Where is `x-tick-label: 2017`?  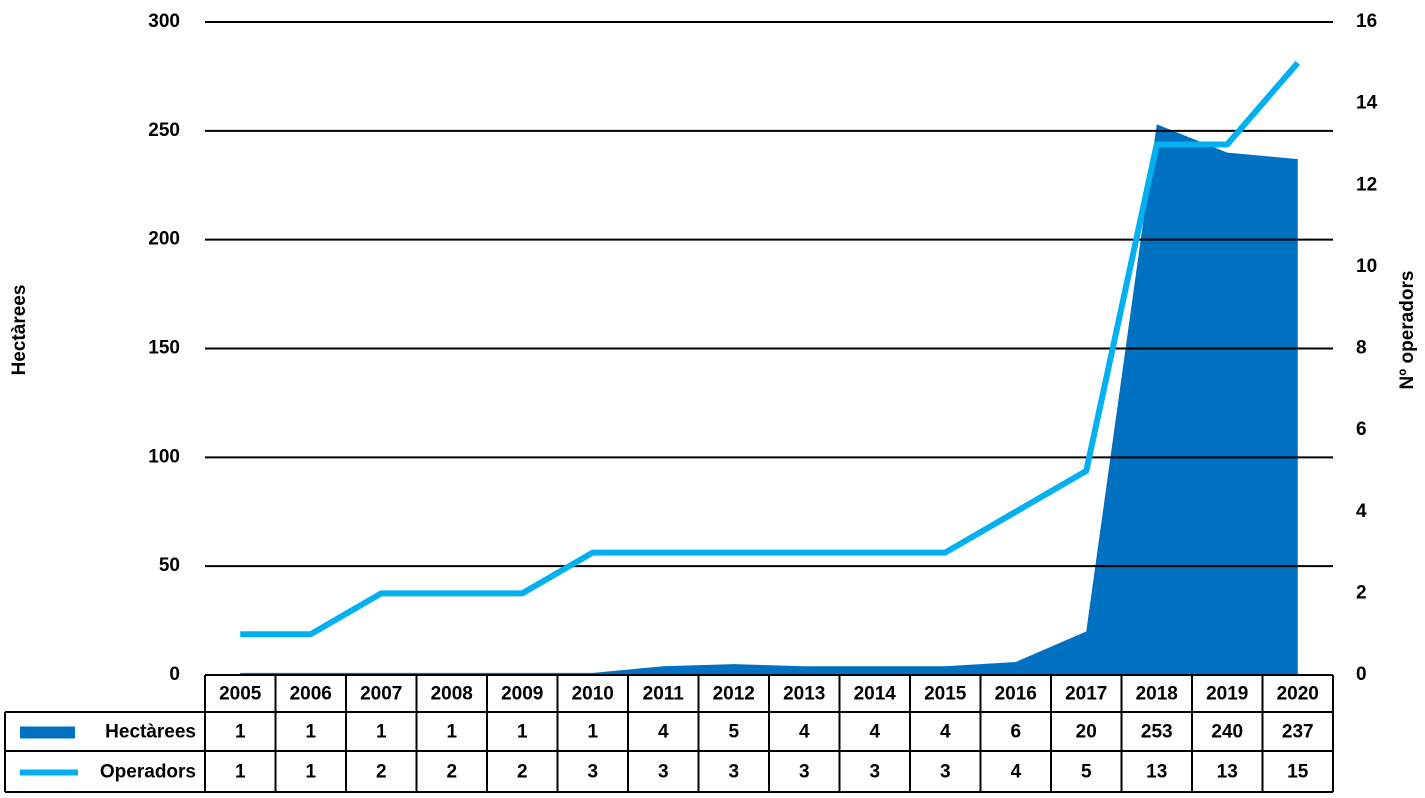 x-tick-label: 2017 is located at coordinates (1086, 694).